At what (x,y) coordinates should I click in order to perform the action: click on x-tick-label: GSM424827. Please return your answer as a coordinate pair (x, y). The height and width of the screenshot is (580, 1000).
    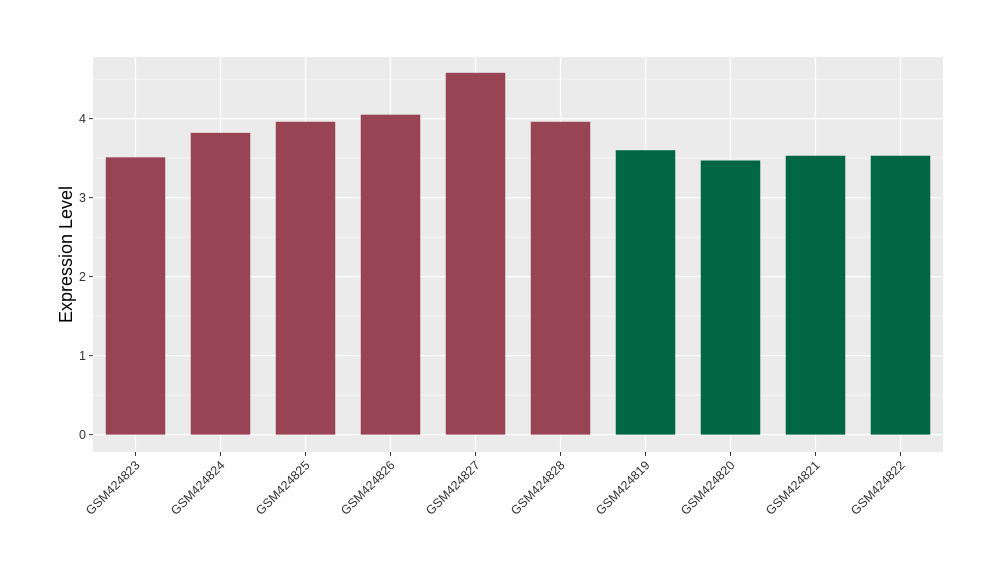
    Looking at the image, I should click on (453, 488).